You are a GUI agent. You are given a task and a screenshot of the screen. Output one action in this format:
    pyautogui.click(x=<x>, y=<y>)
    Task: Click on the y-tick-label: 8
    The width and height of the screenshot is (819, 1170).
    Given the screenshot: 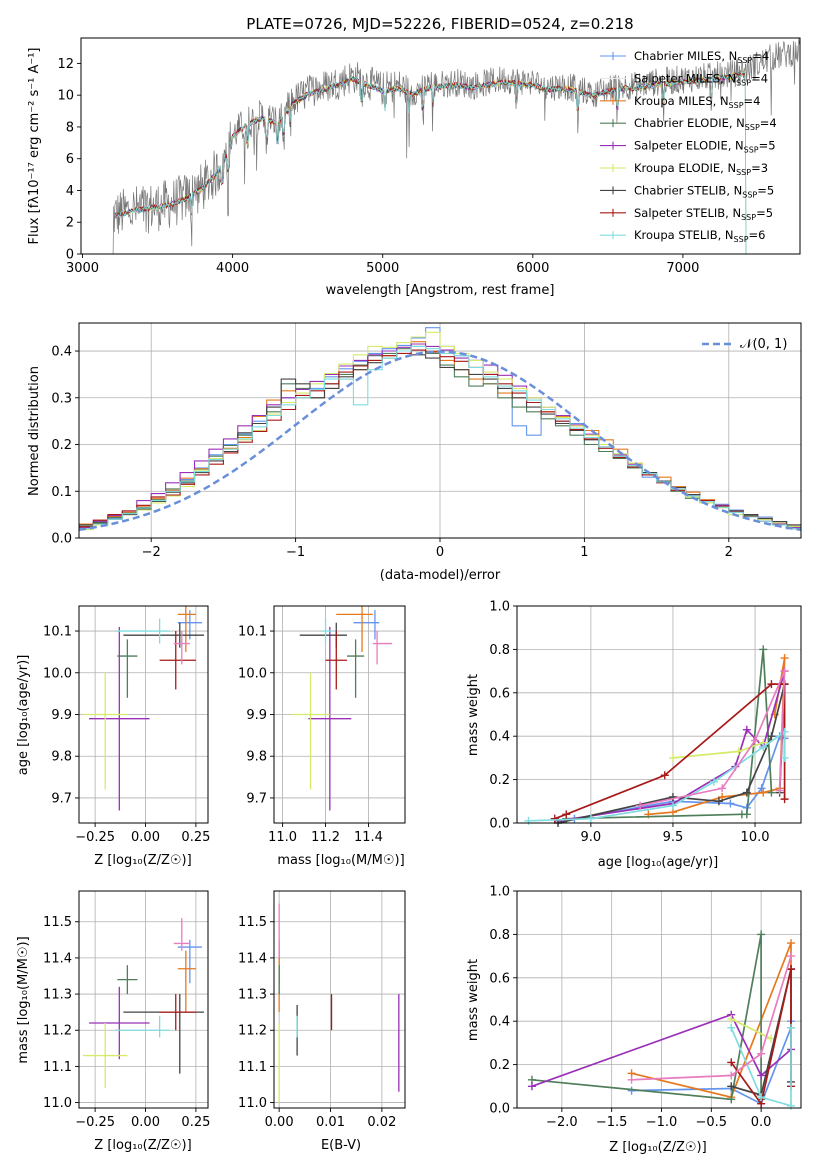 What is the action you would take?
    pyautogui.click(x=70, y=127)
    